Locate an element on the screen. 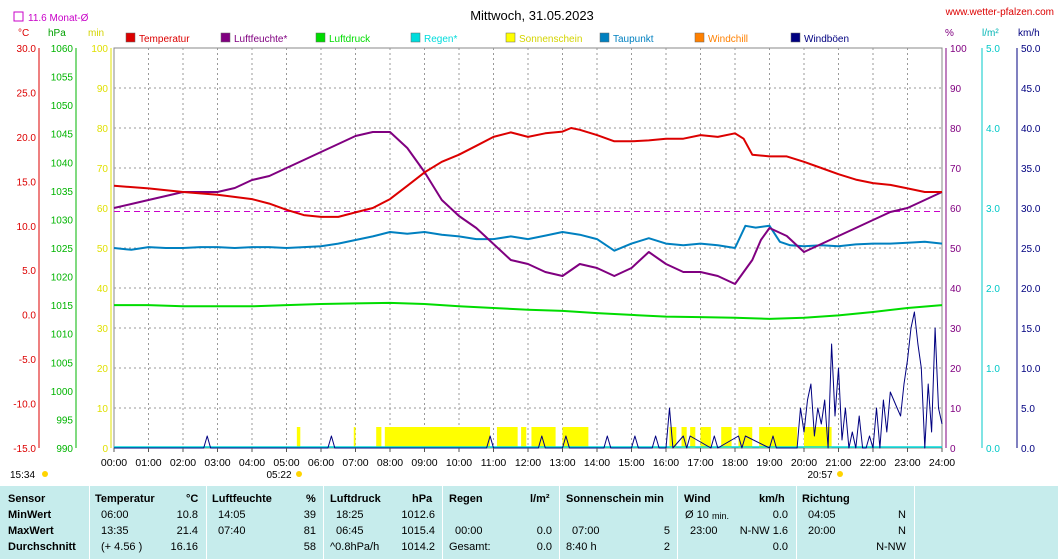  min-temp-time: 06:00 is located at coordinates (115, 515).